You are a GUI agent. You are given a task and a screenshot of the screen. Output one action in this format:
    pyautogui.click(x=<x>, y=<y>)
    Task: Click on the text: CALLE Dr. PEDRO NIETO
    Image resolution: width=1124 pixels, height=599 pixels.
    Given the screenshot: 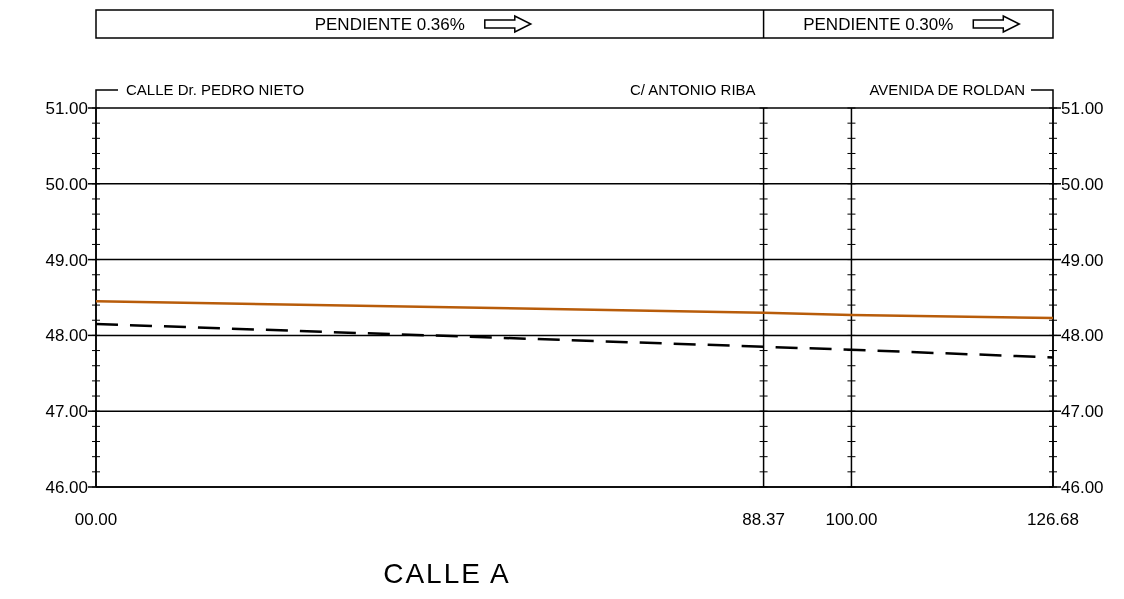 What is the action you would take?
    pyautogui.click(x=215, y=89)
    